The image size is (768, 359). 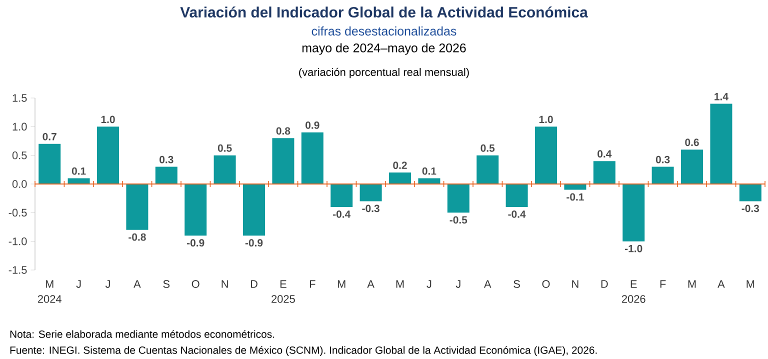 I want to click on data-label: 0.8, so click(x=283, y=130).